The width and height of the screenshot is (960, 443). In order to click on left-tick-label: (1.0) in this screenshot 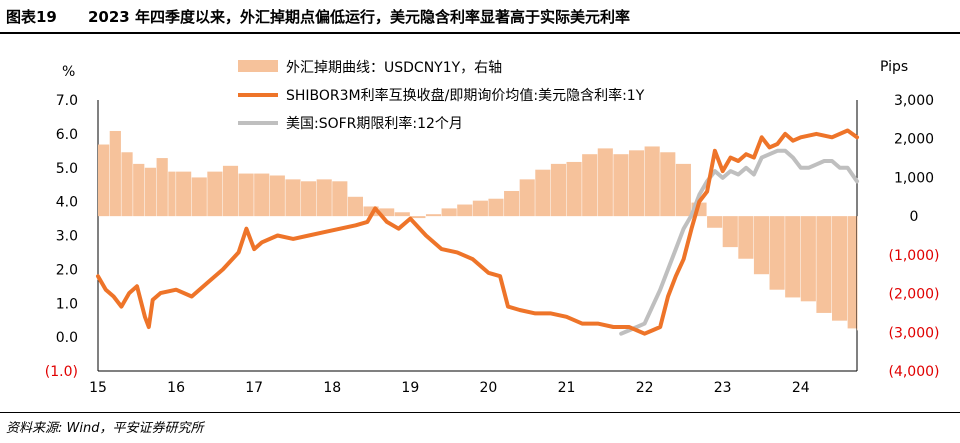, I will do `click(61, 372)`.